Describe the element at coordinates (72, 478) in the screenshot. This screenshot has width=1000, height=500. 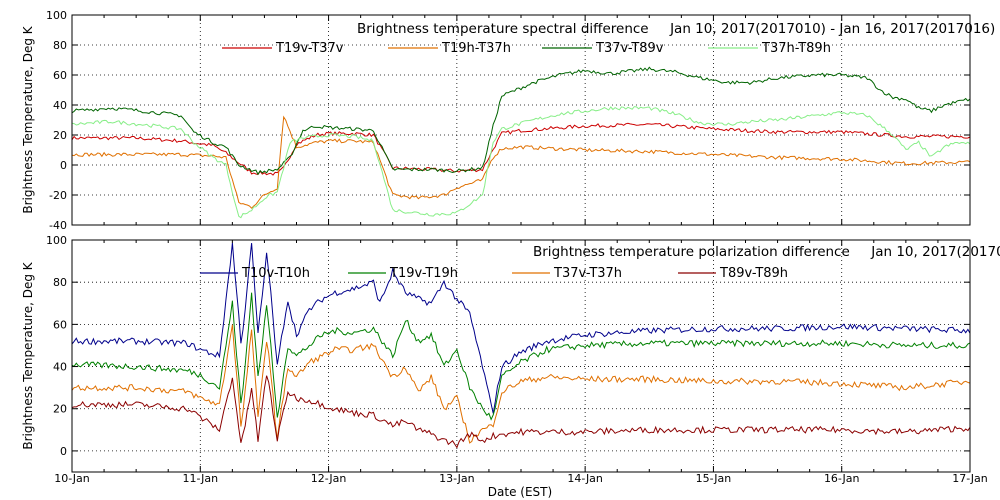
I see `x-tick-label: 10-Jan` at that location.